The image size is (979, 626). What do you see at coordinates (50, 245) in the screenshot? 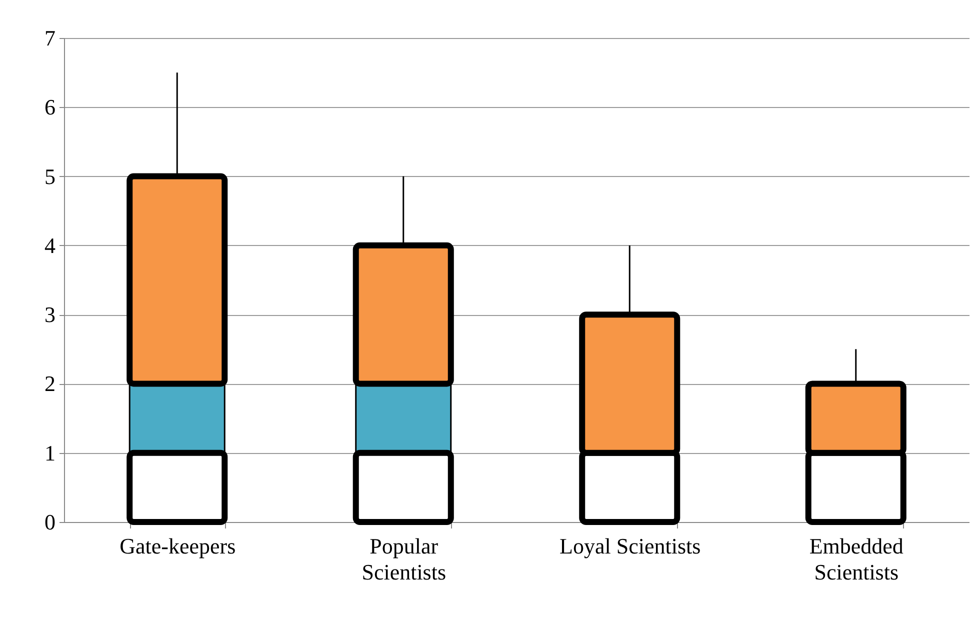
I see `y-tick-label: 4` at bounding box center [50, 245].